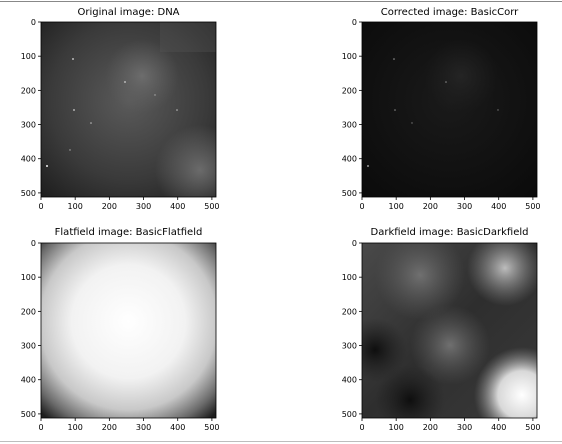 Image resolution: width=562 pixels, height=444 pixels. I want to click on panel-title: Original image: DNA, so click(128, 12).